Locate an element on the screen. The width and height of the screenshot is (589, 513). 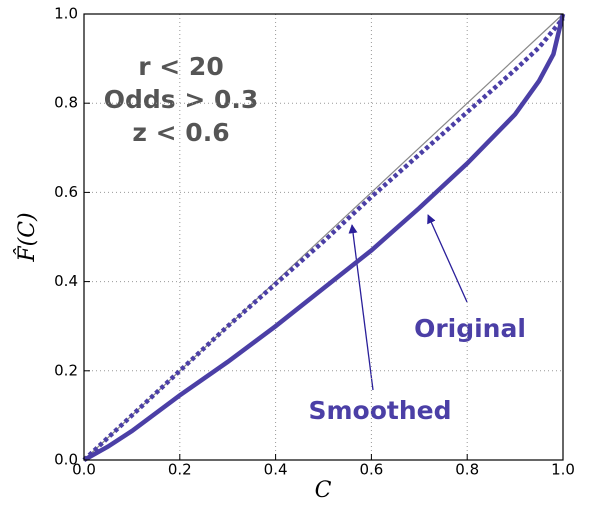
y-tick-label: 1.0 is located at coordinates (66, 14).